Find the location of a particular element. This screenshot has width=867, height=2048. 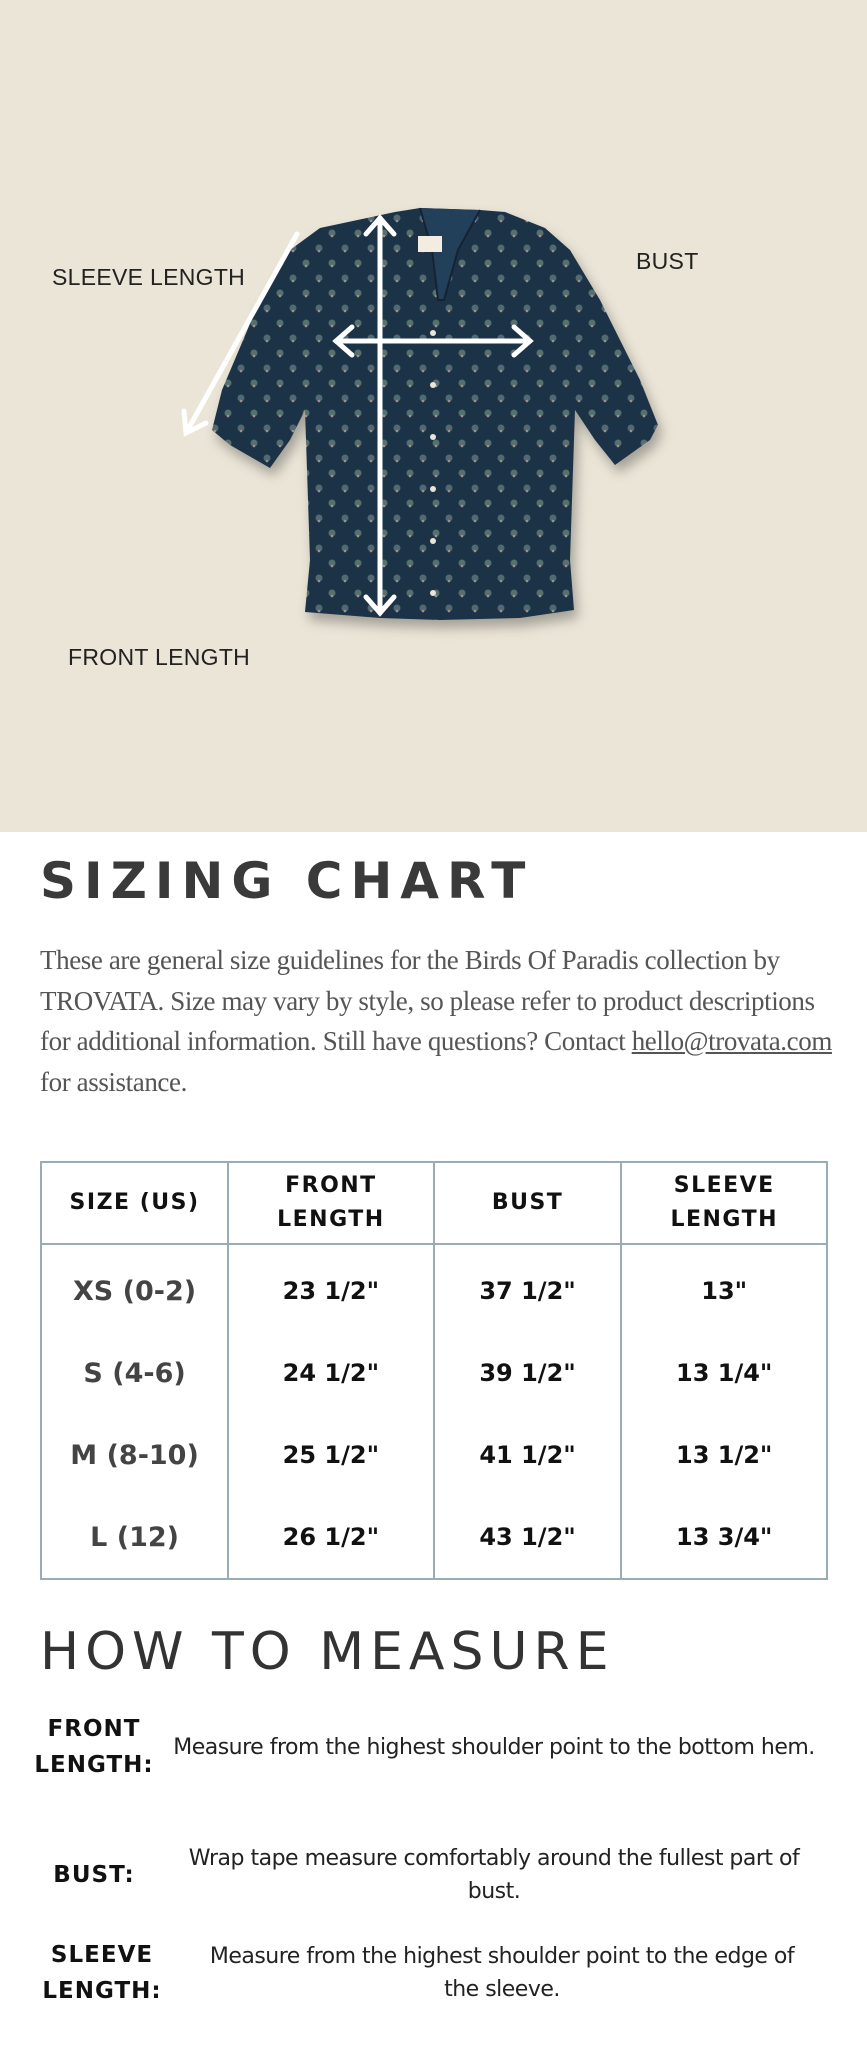

front-length-cell: 25 1/2" is located at coordinates (331, 1455).